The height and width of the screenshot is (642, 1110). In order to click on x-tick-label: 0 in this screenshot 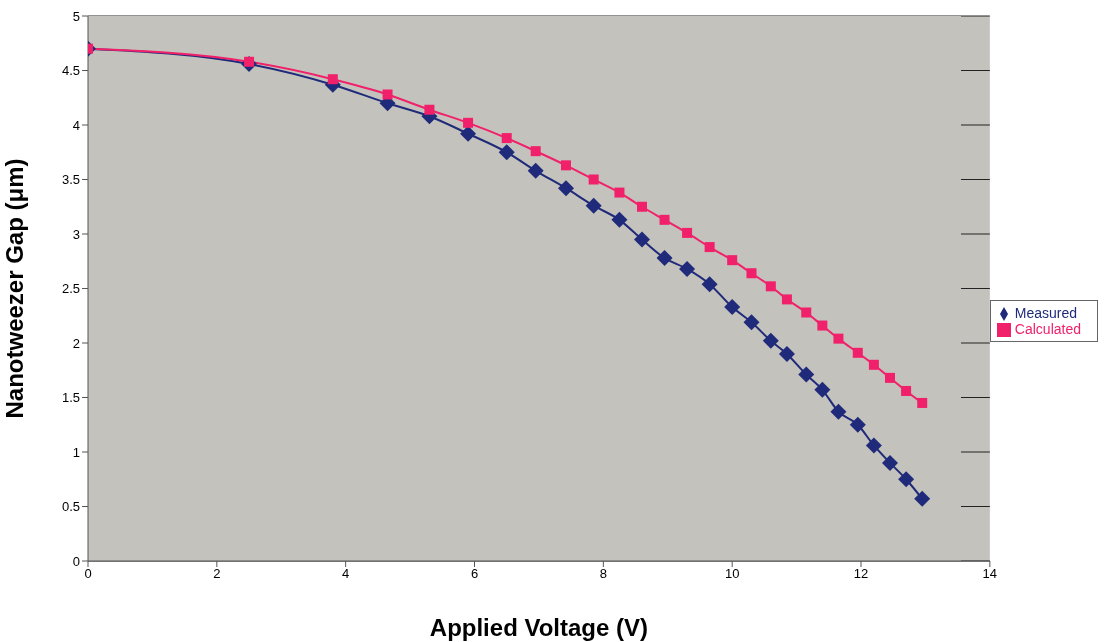, I will do `click(88, 574)`.